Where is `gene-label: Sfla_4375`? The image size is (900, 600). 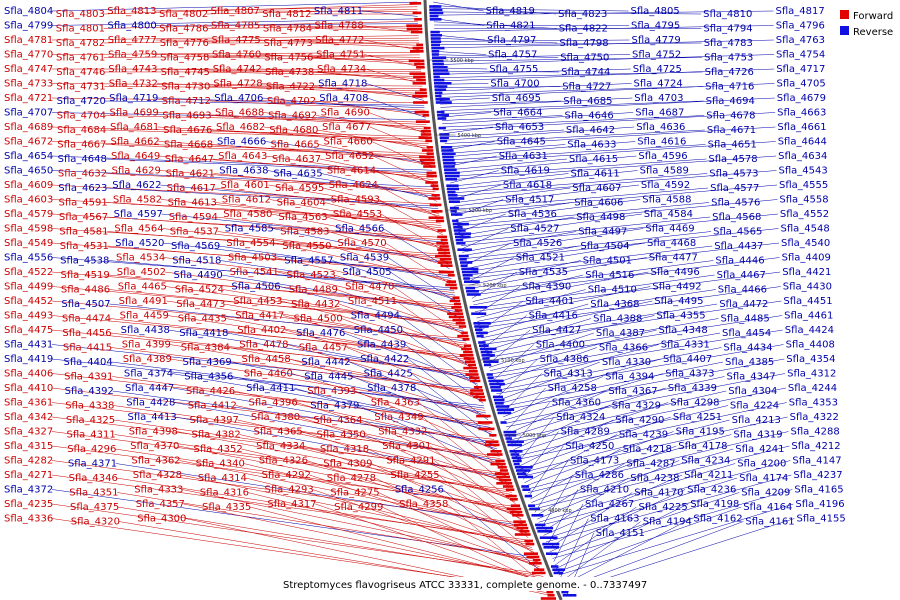 gene-label: Sfla_4375 is located at coordinates (94, 507).